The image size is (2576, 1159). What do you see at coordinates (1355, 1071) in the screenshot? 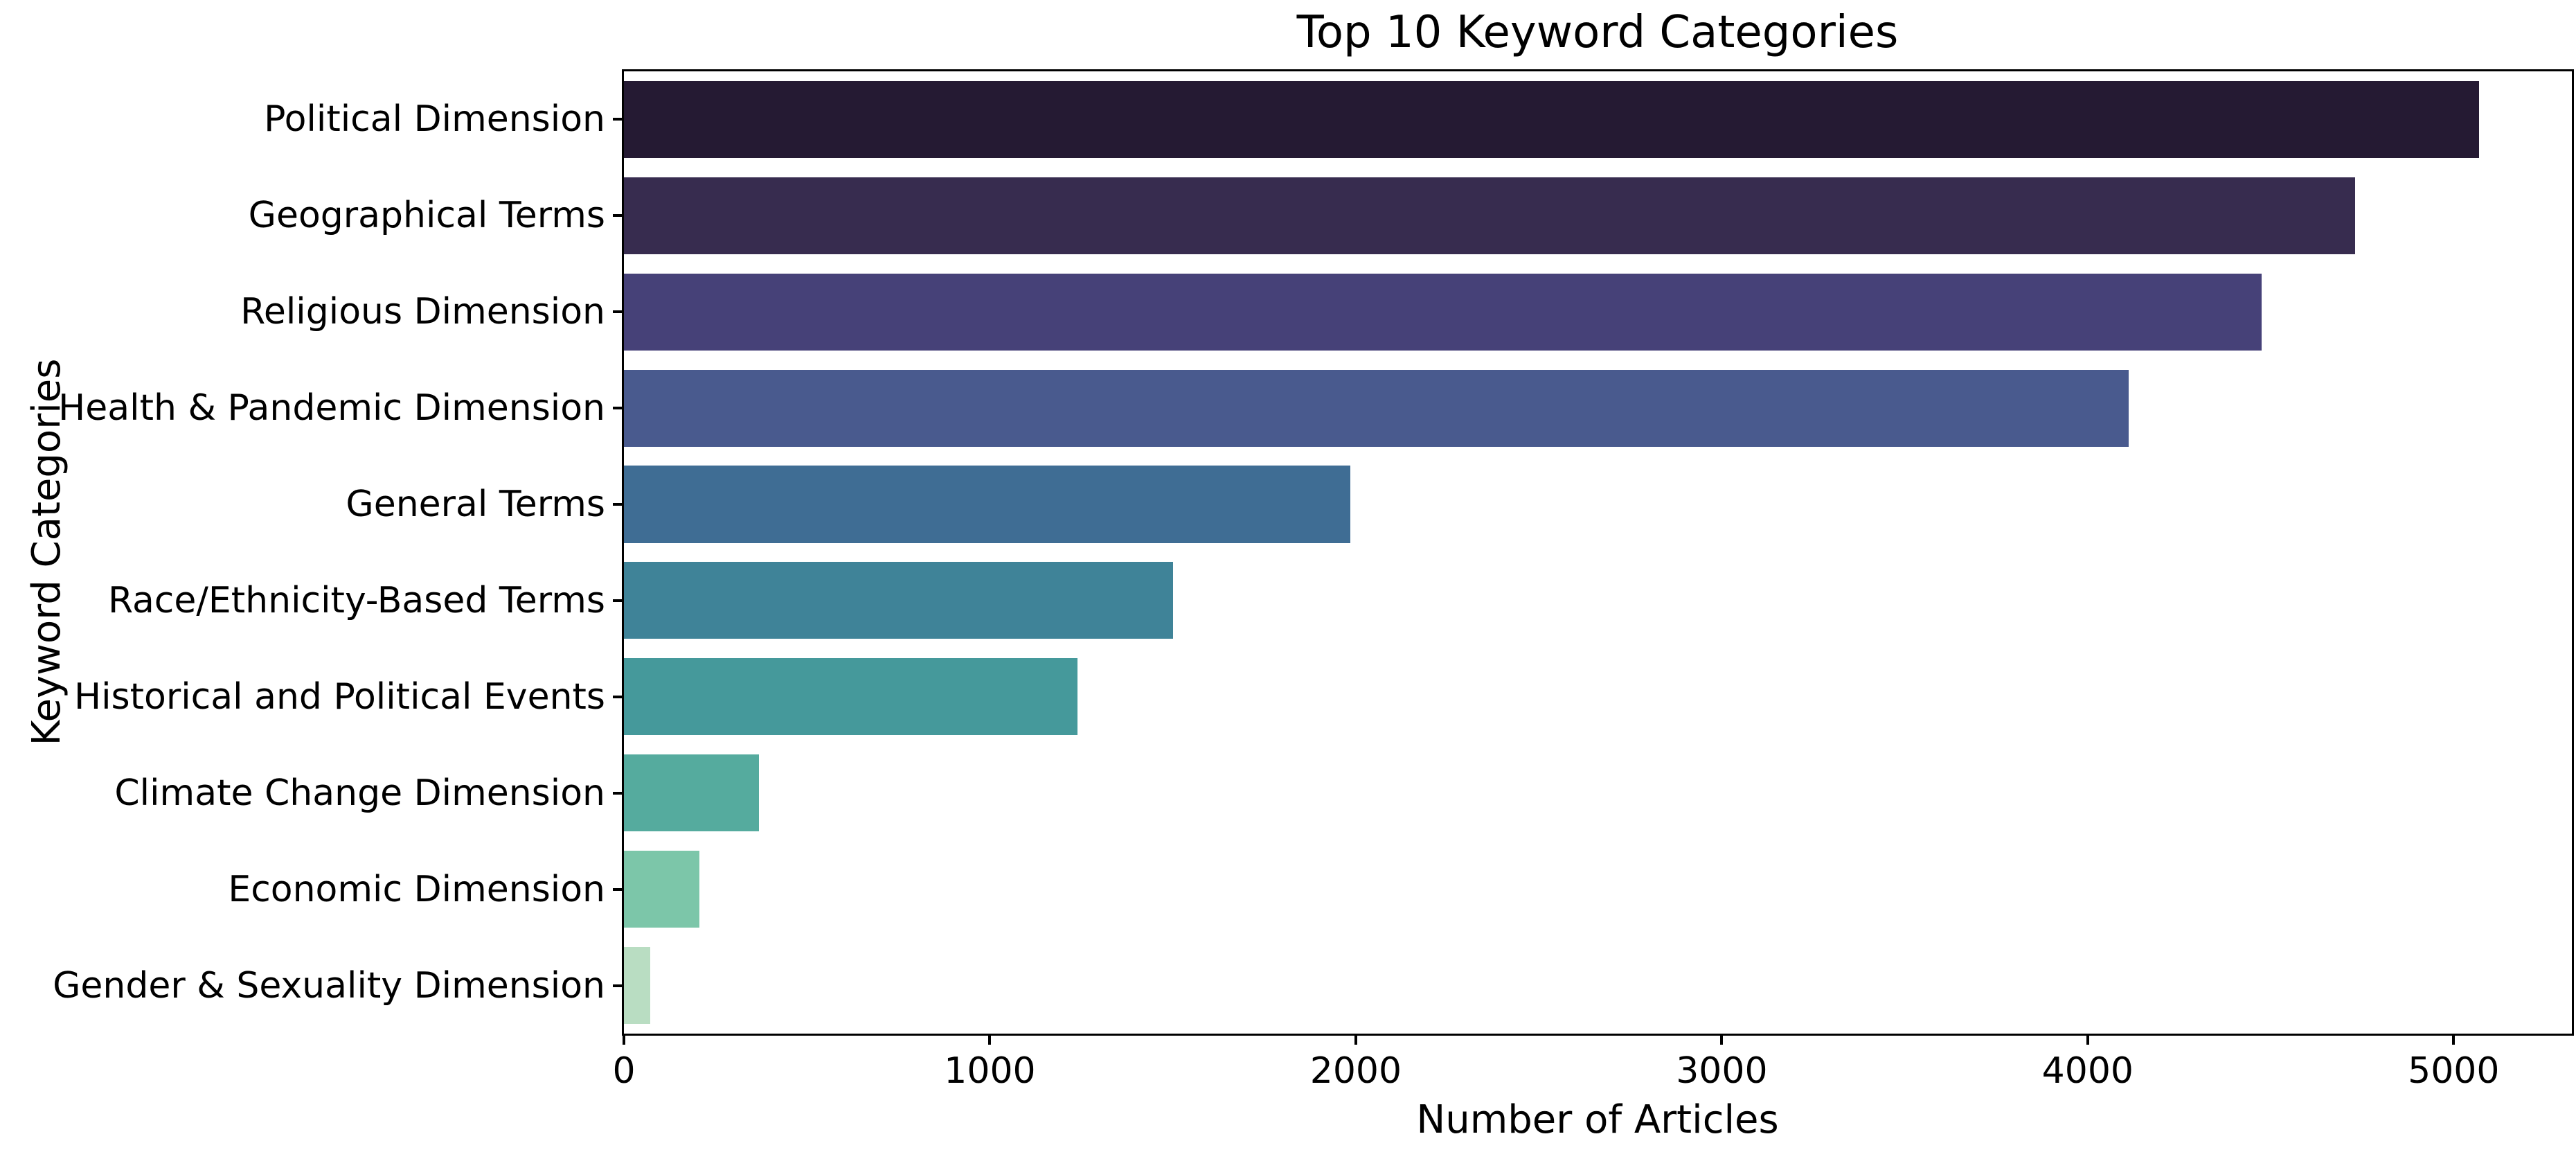
I see `x-tick-label: 2000` at bounding box center [1355, 1071].